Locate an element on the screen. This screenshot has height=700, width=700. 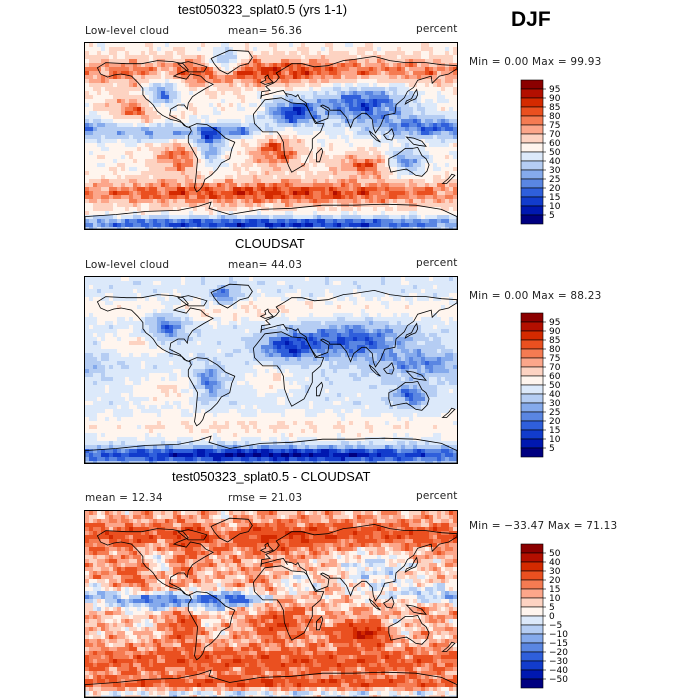
colorbar-2-tick-label: 90 is located at coordinates (555, 332).